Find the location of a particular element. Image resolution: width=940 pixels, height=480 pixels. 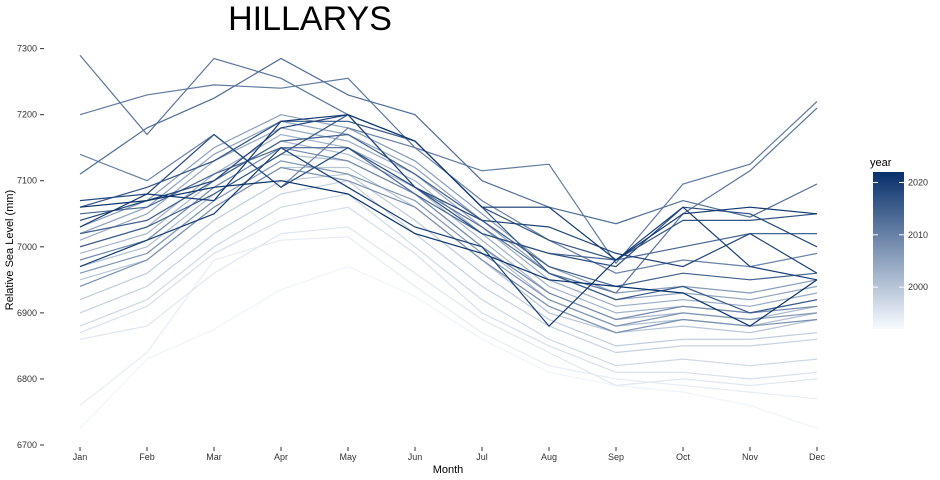

x-tick-label: Jun is located at coordinates (415, 457).